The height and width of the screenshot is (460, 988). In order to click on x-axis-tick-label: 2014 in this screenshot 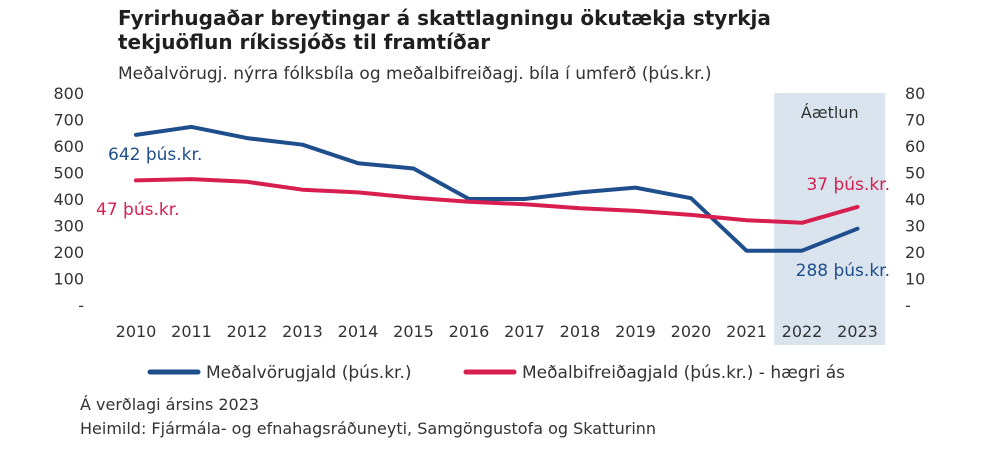, I will do `click(358, 331)`.